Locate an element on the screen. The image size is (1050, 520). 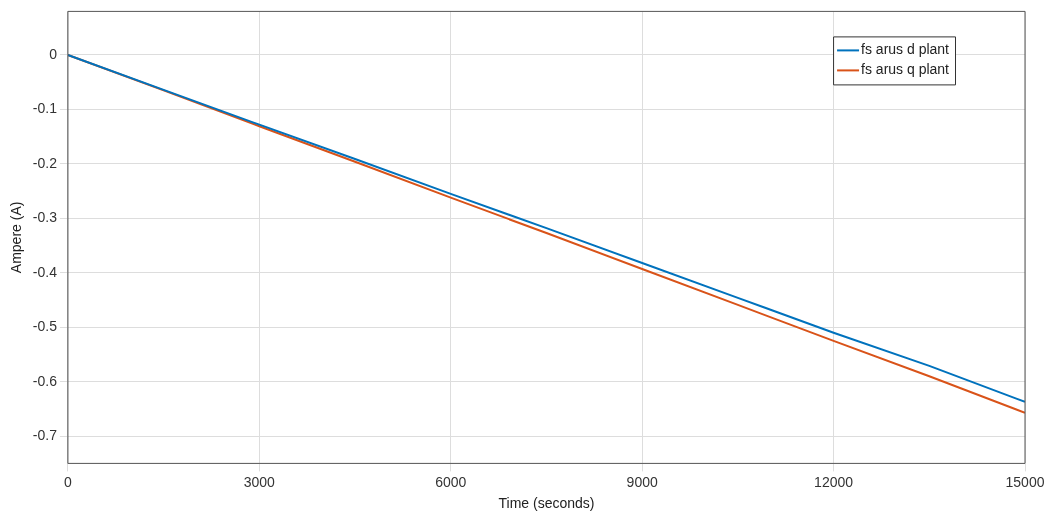
x-tick-label: 15000 is located at coordinates (1025, 481).